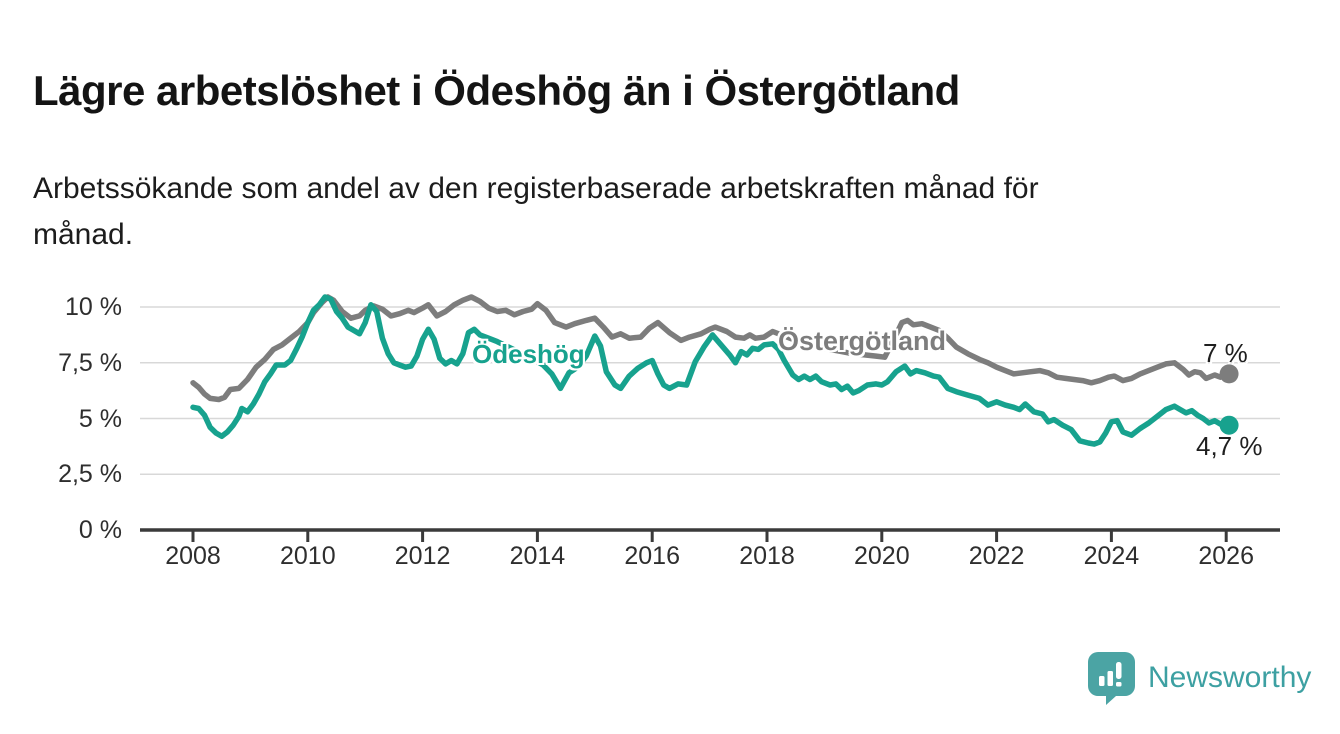 This screenshot has width=1340, height=734. Describe the element at coordinates (1229, 425) in the screenshot. I see `end-point-ödeshög` at that location.